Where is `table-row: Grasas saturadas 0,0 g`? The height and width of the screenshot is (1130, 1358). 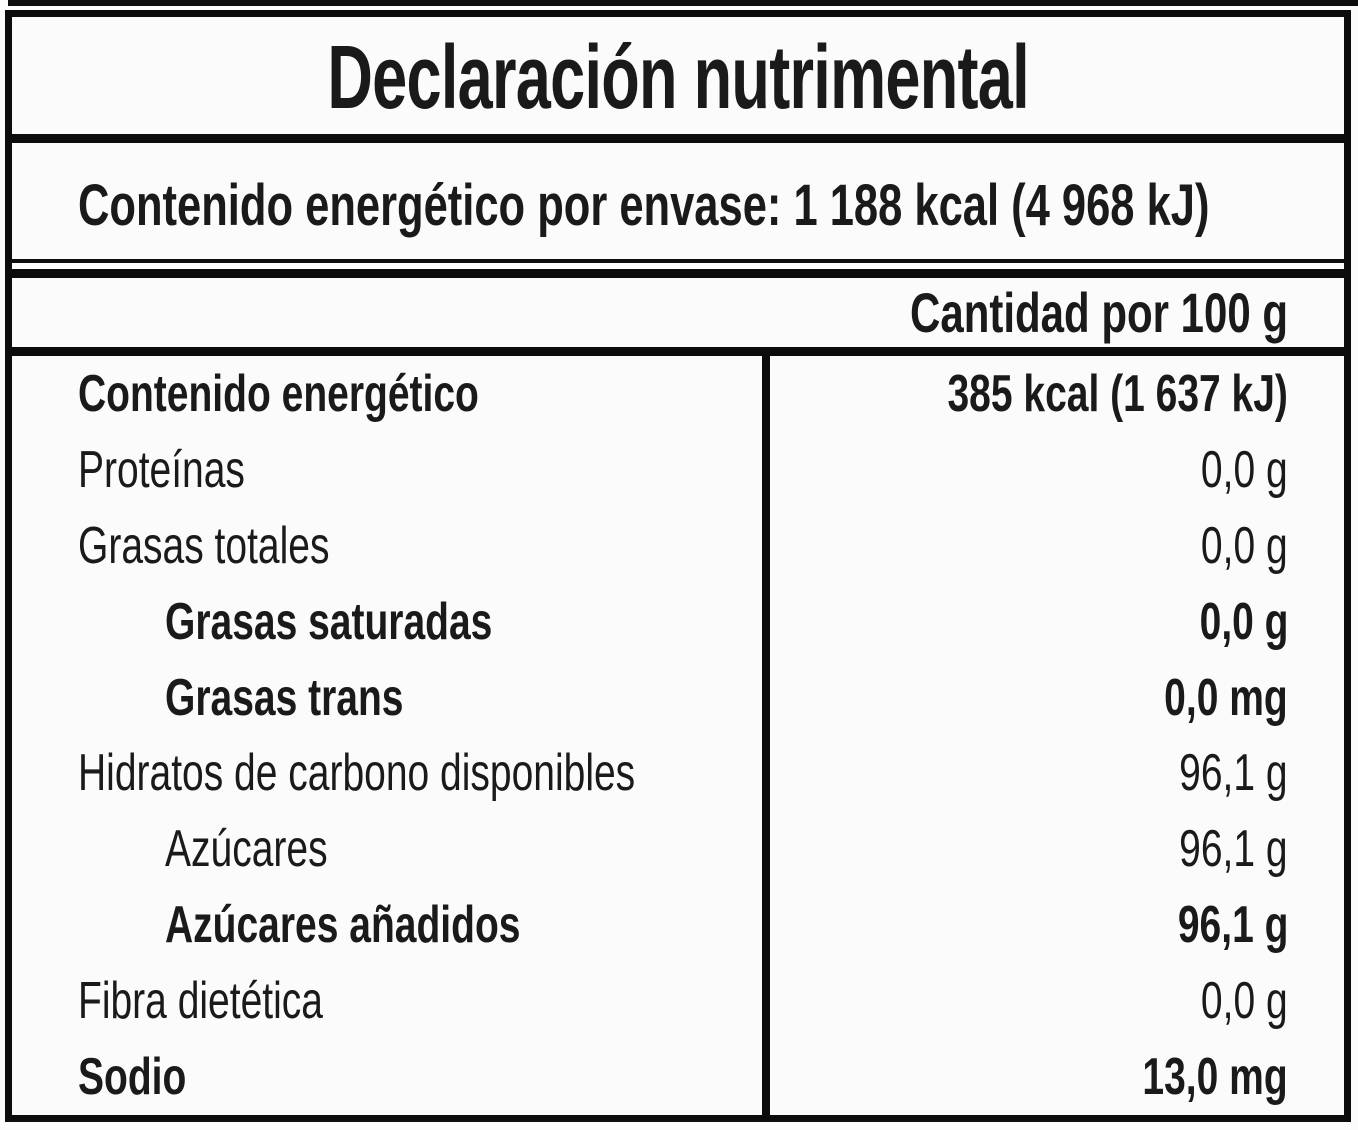
table-row: Grasas saturadas 0,0 g is located at coordinates (678, 622).